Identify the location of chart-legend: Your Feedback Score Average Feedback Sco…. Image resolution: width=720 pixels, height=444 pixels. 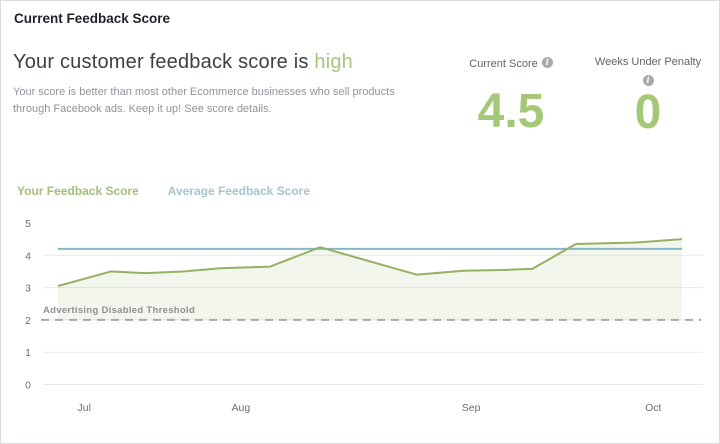
(163, 191).